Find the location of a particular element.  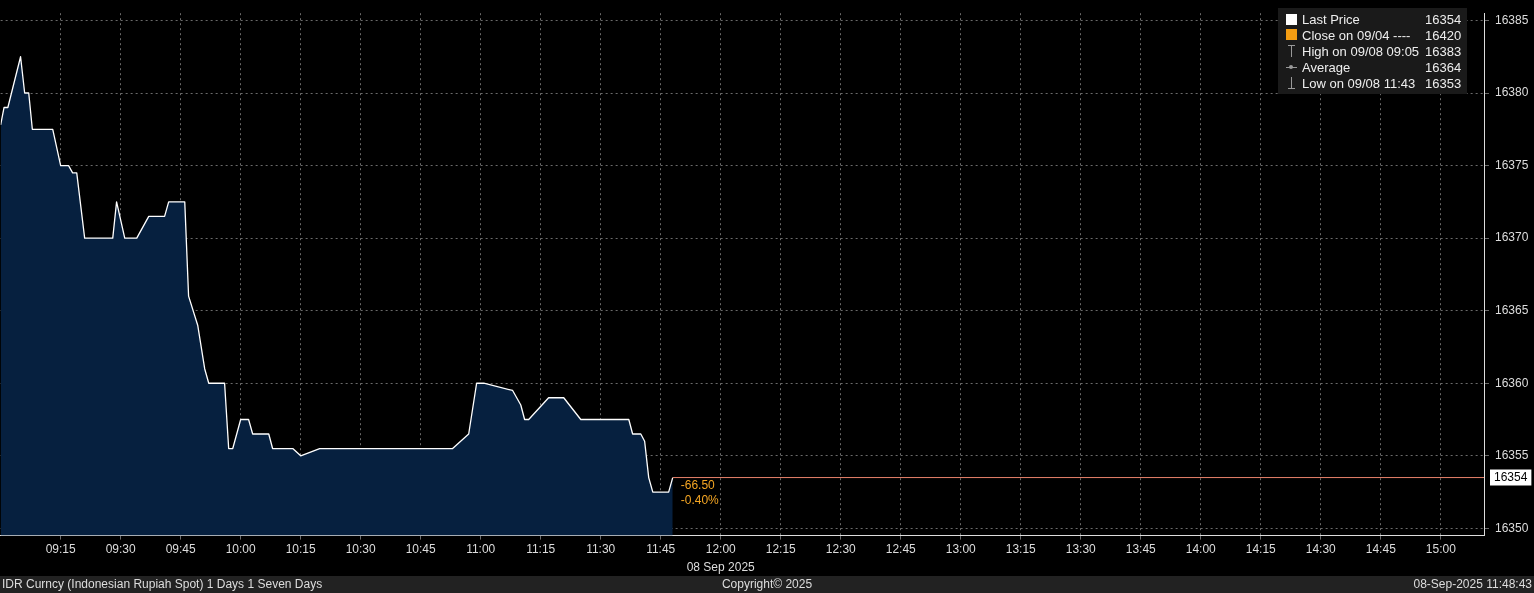

annotation: -0.40% is located at coordinates (700, 499).